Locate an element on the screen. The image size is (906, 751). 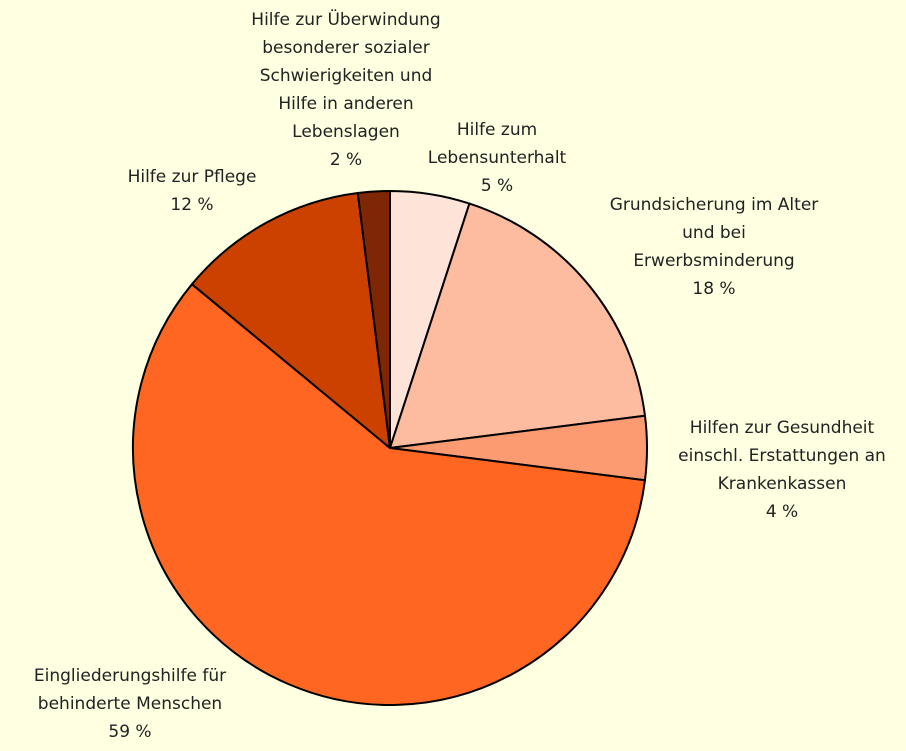
slice-label: Grundsicherung im Alter is located at coordinates (714, 205).